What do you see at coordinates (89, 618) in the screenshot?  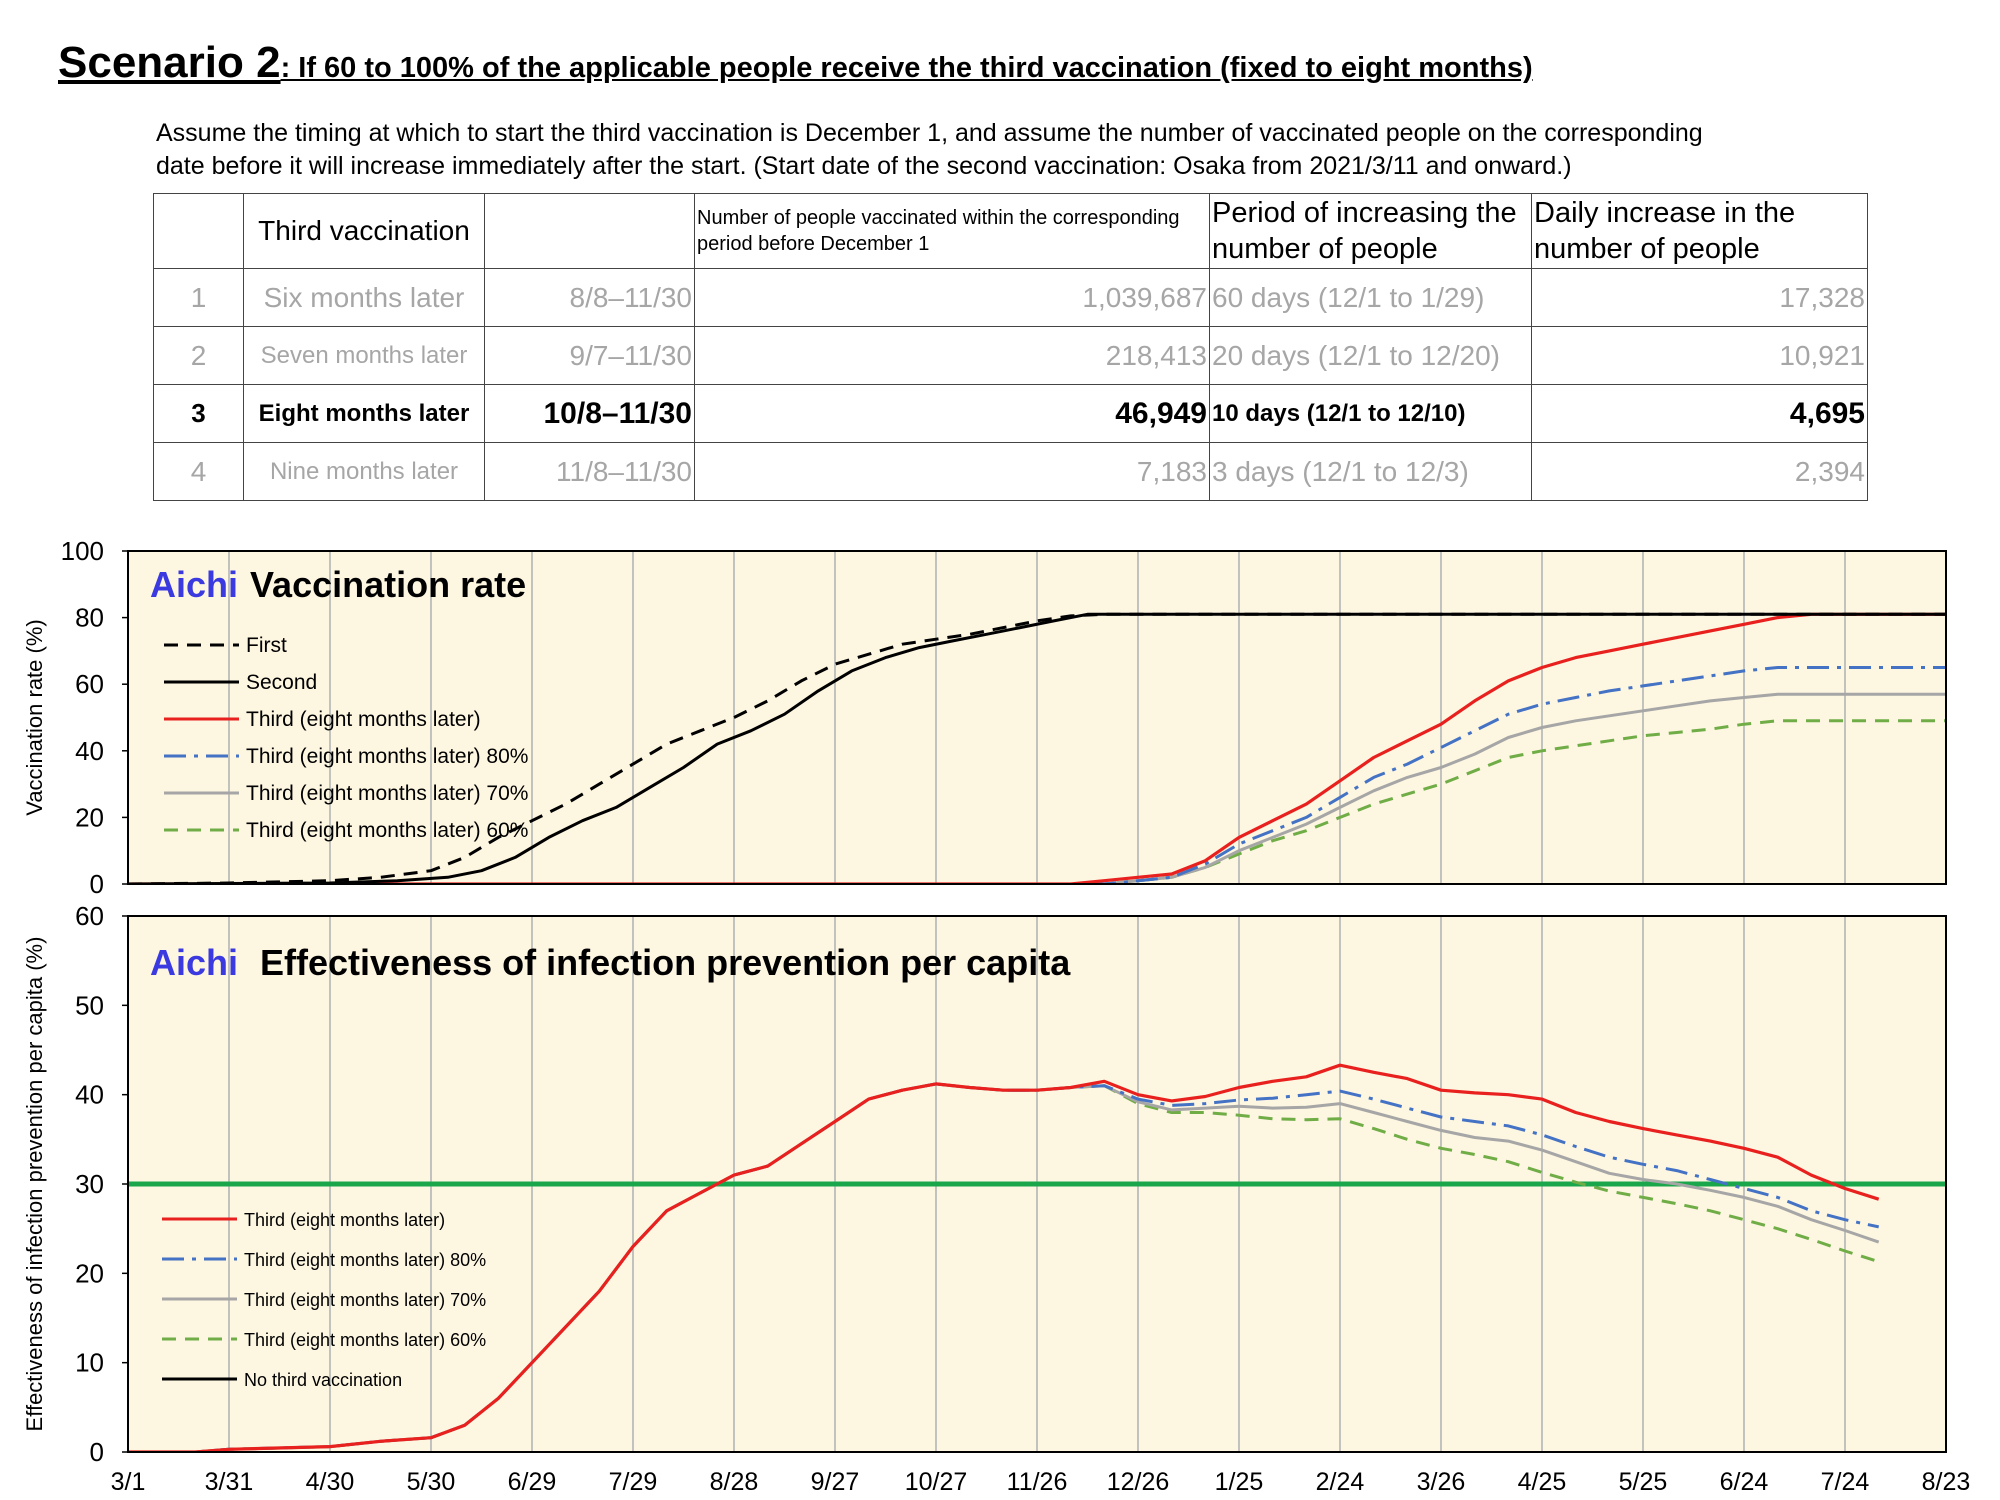 I see `y-tick-label: 80` at bounding box center [89, 618].